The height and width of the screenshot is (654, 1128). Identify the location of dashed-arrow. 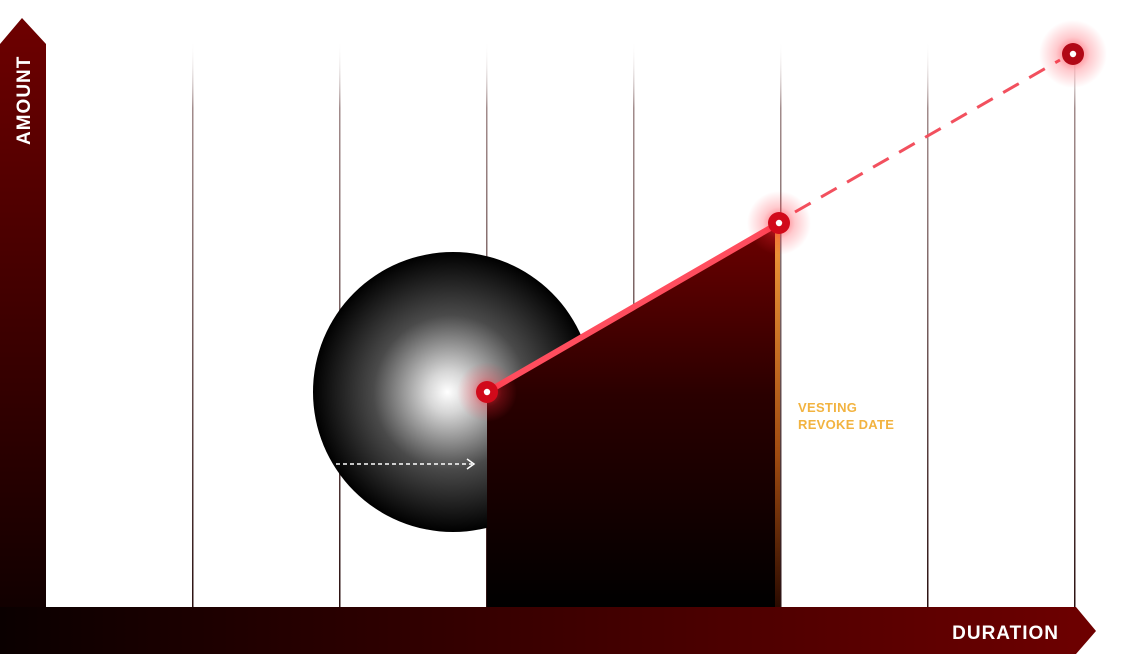
(406, 464).